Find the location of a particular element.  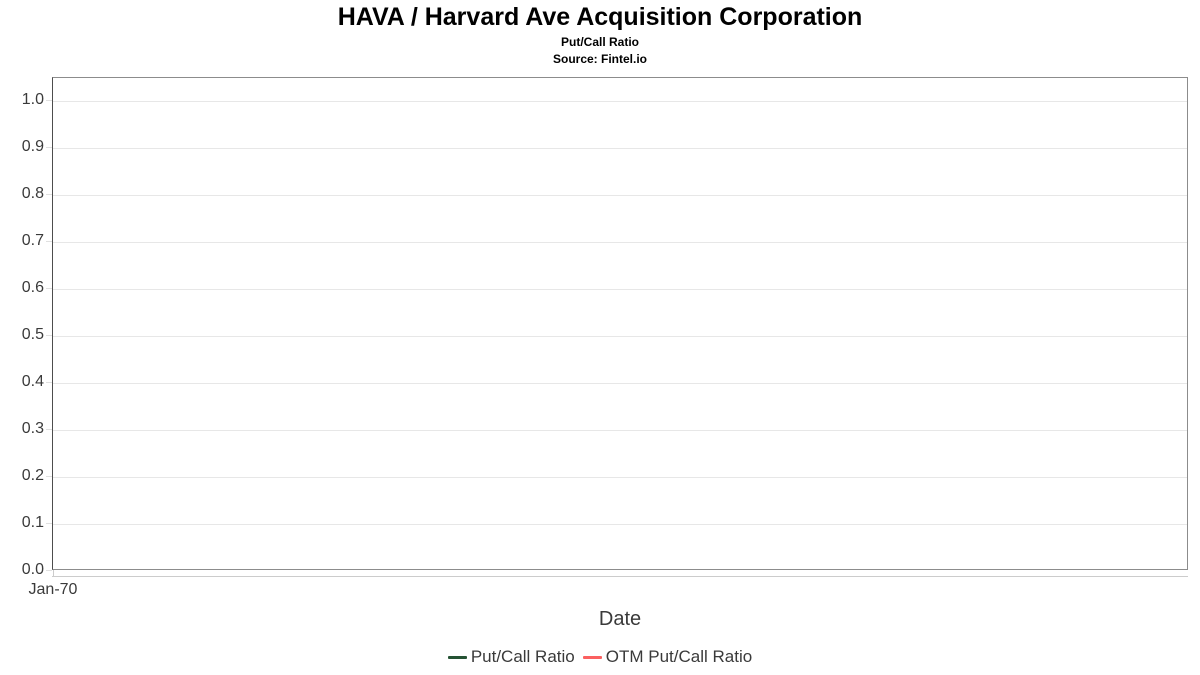

legend-label: Put/Call Ratio is located at coordinates (522, 656).